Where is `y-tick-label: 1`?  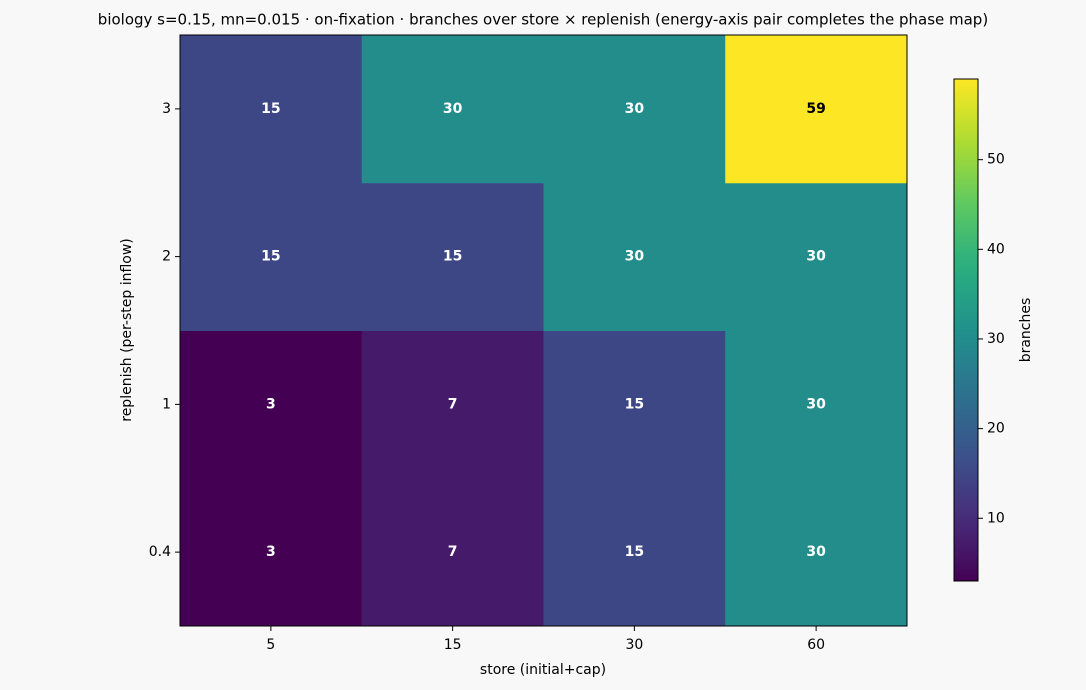
y-tick-label: 1 is located at coordinates (166, 404).